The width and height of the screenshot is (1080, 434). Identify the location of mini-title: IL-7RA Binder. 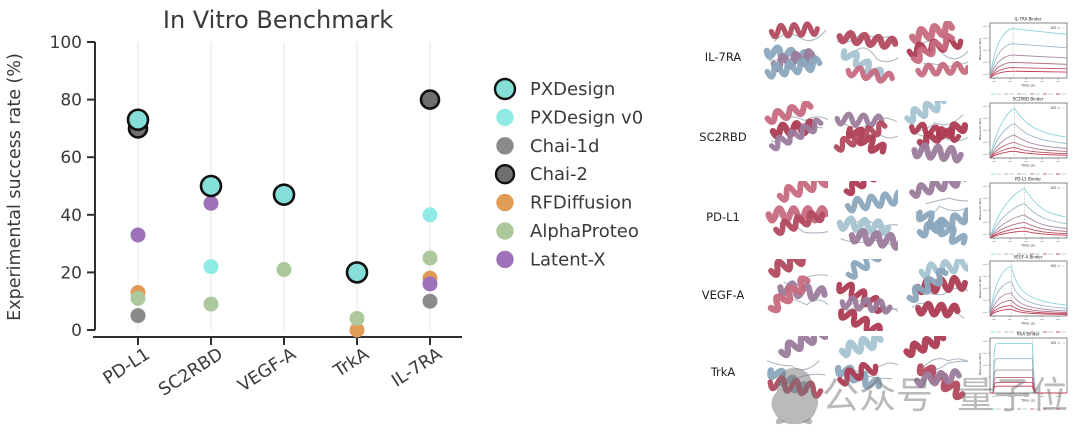
(1028, 19).